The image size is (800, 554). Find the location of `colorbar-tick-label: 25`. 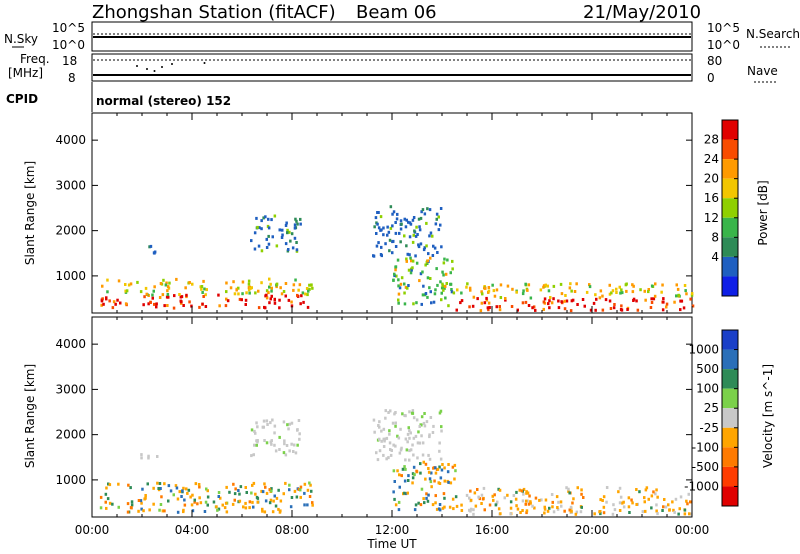

colorbar-tick-label: 25 is located at coordinates (711, 408).